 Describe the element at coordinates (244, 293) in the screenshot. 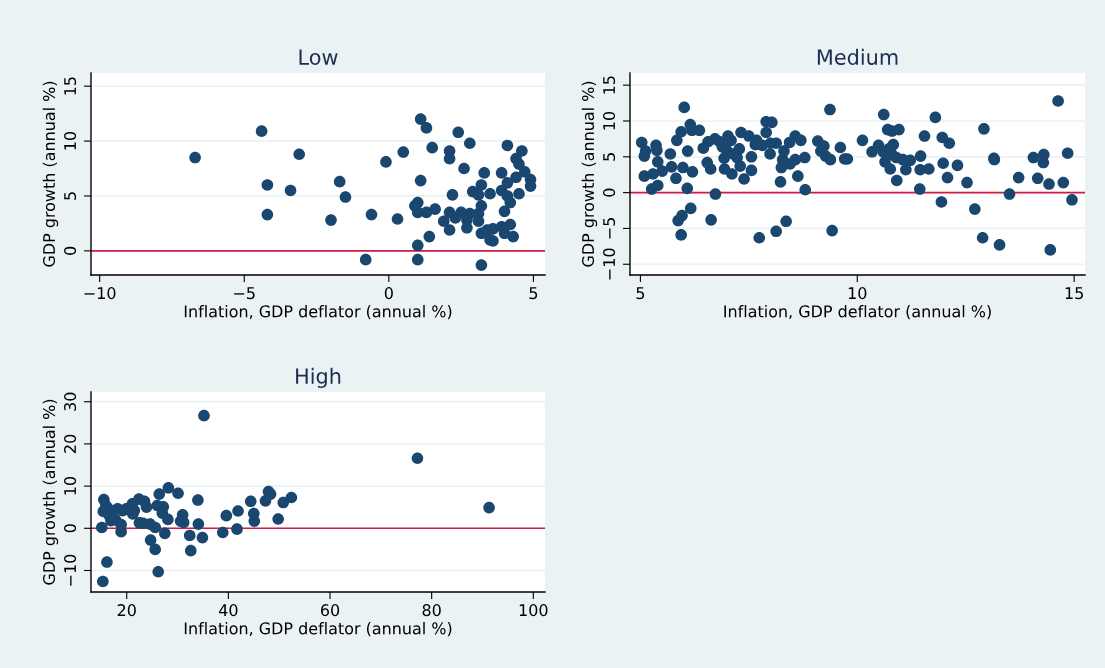

I see `x-tick-label: −5` at that location.